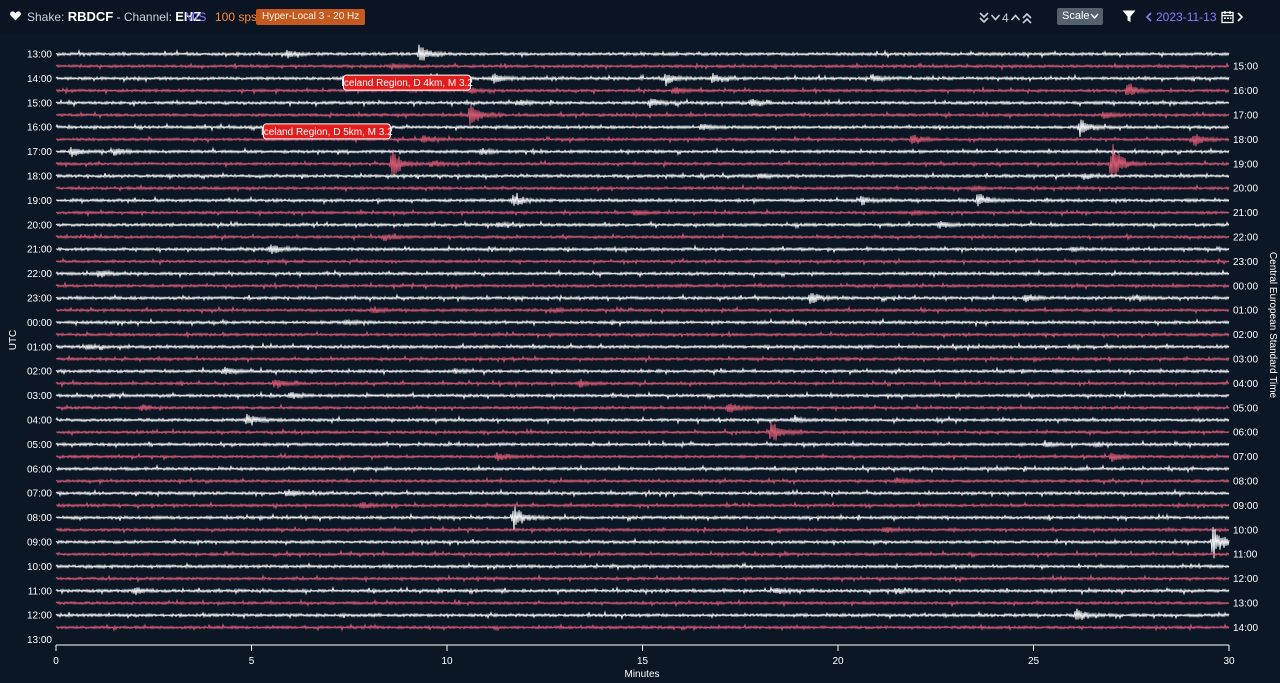  What do you see at coordinates (39, 128) in the screenshot?
I see `utc-hour-label: 16:00` at bounding box center [39, 128].